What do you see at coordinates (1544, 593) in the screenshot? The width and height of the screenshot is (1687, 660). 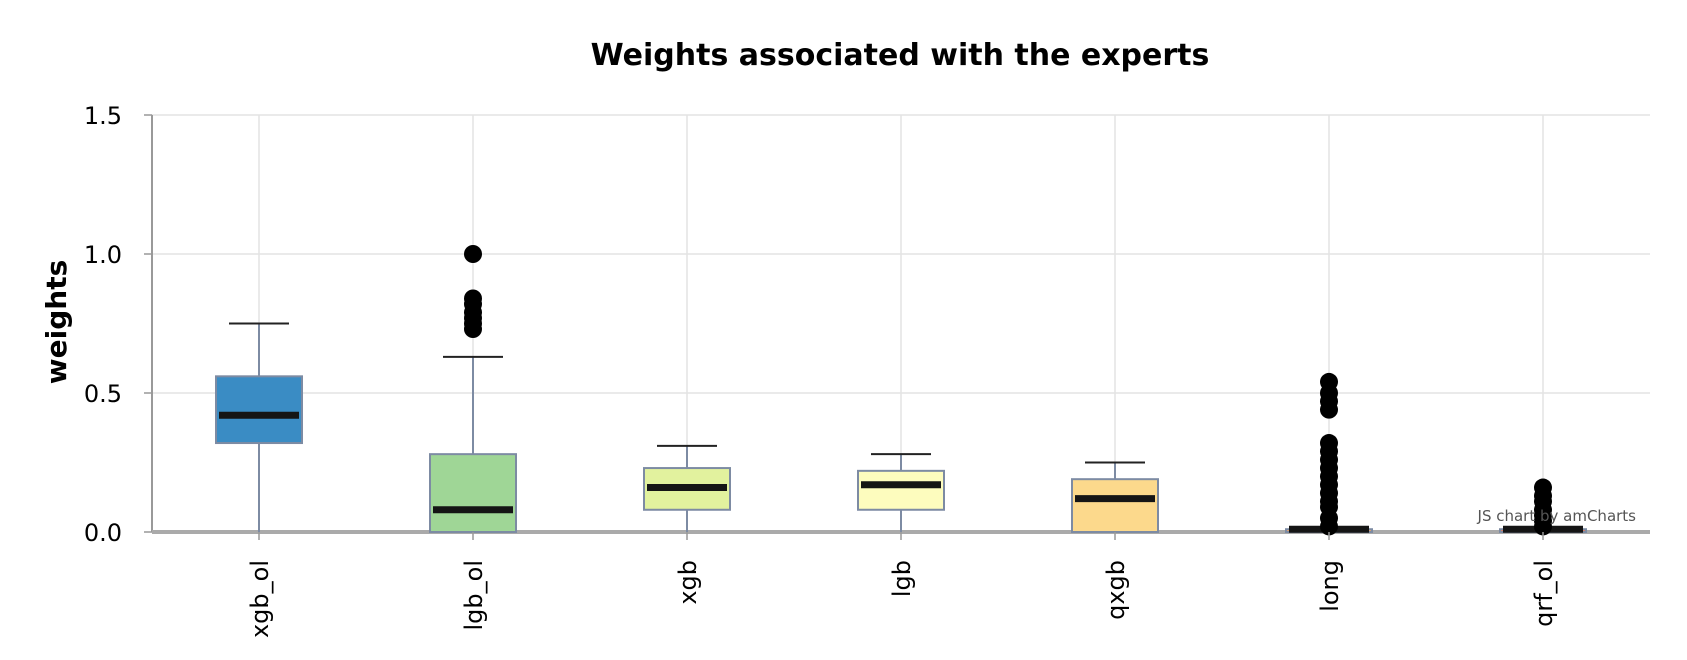 I see `x-tick-label: qrf_ol` at bounding box center [1544, 593].